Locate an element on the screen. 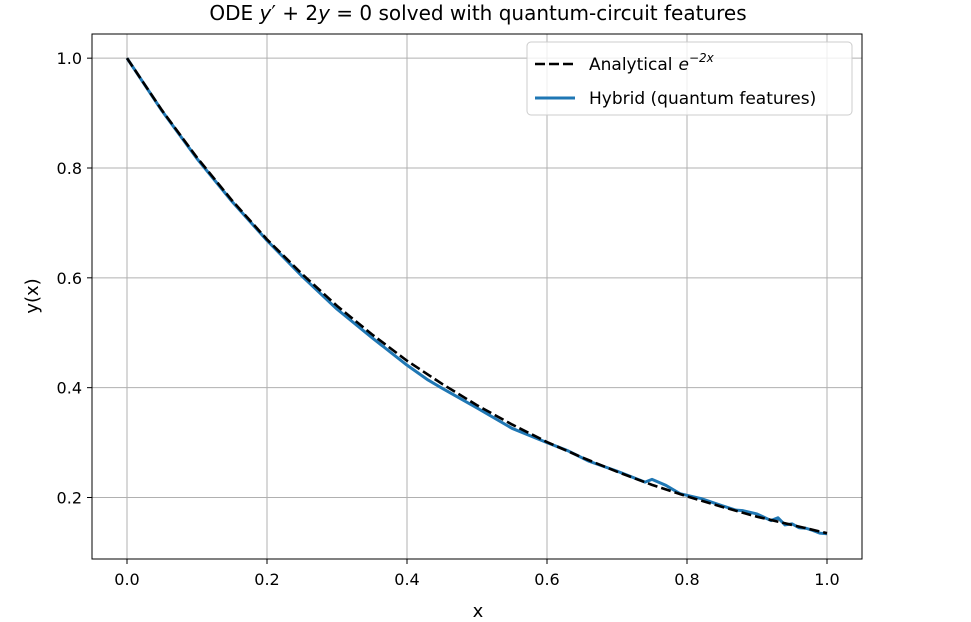 This screenshot has height=622, width=971. legend: Analytical e−2x Hybrid (quantum features) is located at coordinates (689, 78).